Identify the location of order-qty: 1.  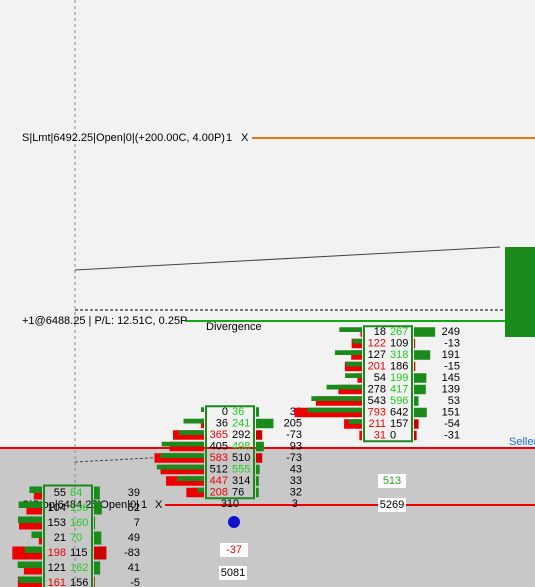
(144, 505).